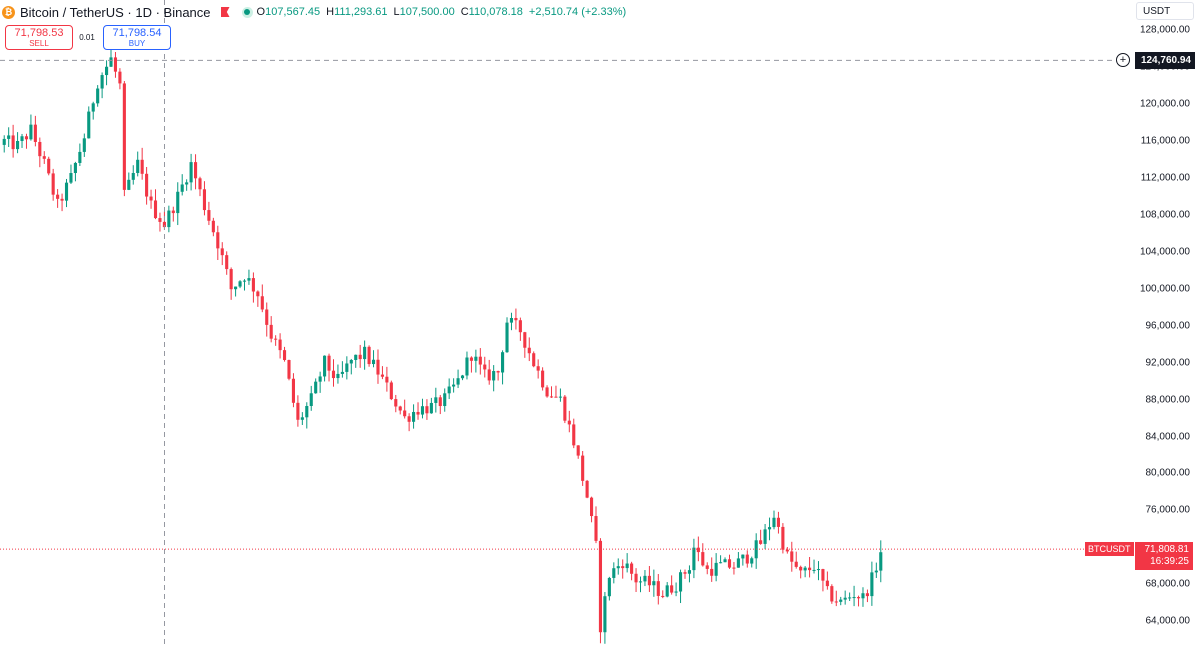 The height and width of the screenshot is (647, 1200). I want to click on last-price-symbol-tag: BTCUSDT, so click(1109, 549).